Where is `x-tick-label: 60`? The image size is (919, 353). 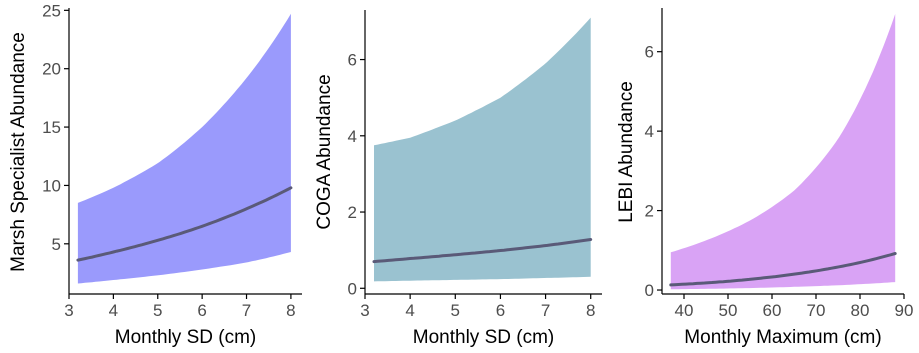
x-tick-label: 60 is located at coordinates (772, 310).